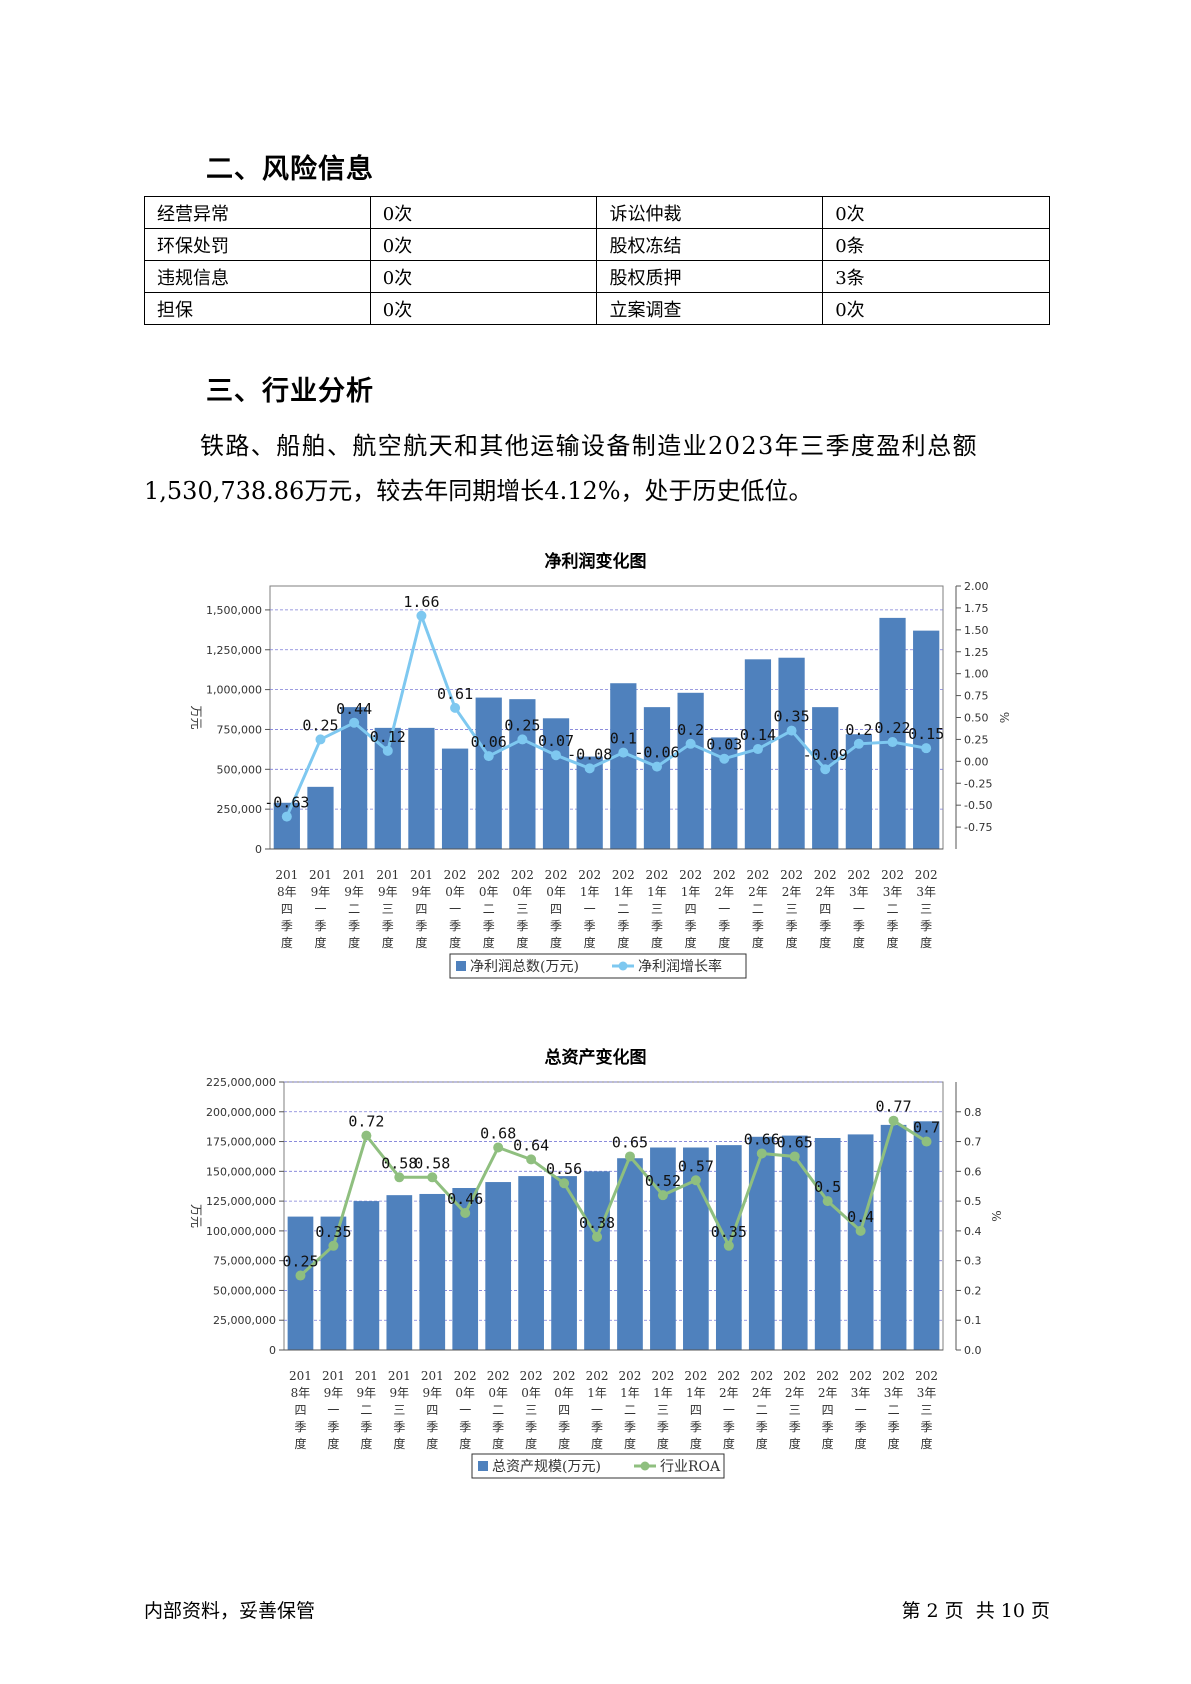  What do you see at coordinates (936, 244) in the screenshot?
I see `risk-item-value: 0条` at bounding box center [936, 244].